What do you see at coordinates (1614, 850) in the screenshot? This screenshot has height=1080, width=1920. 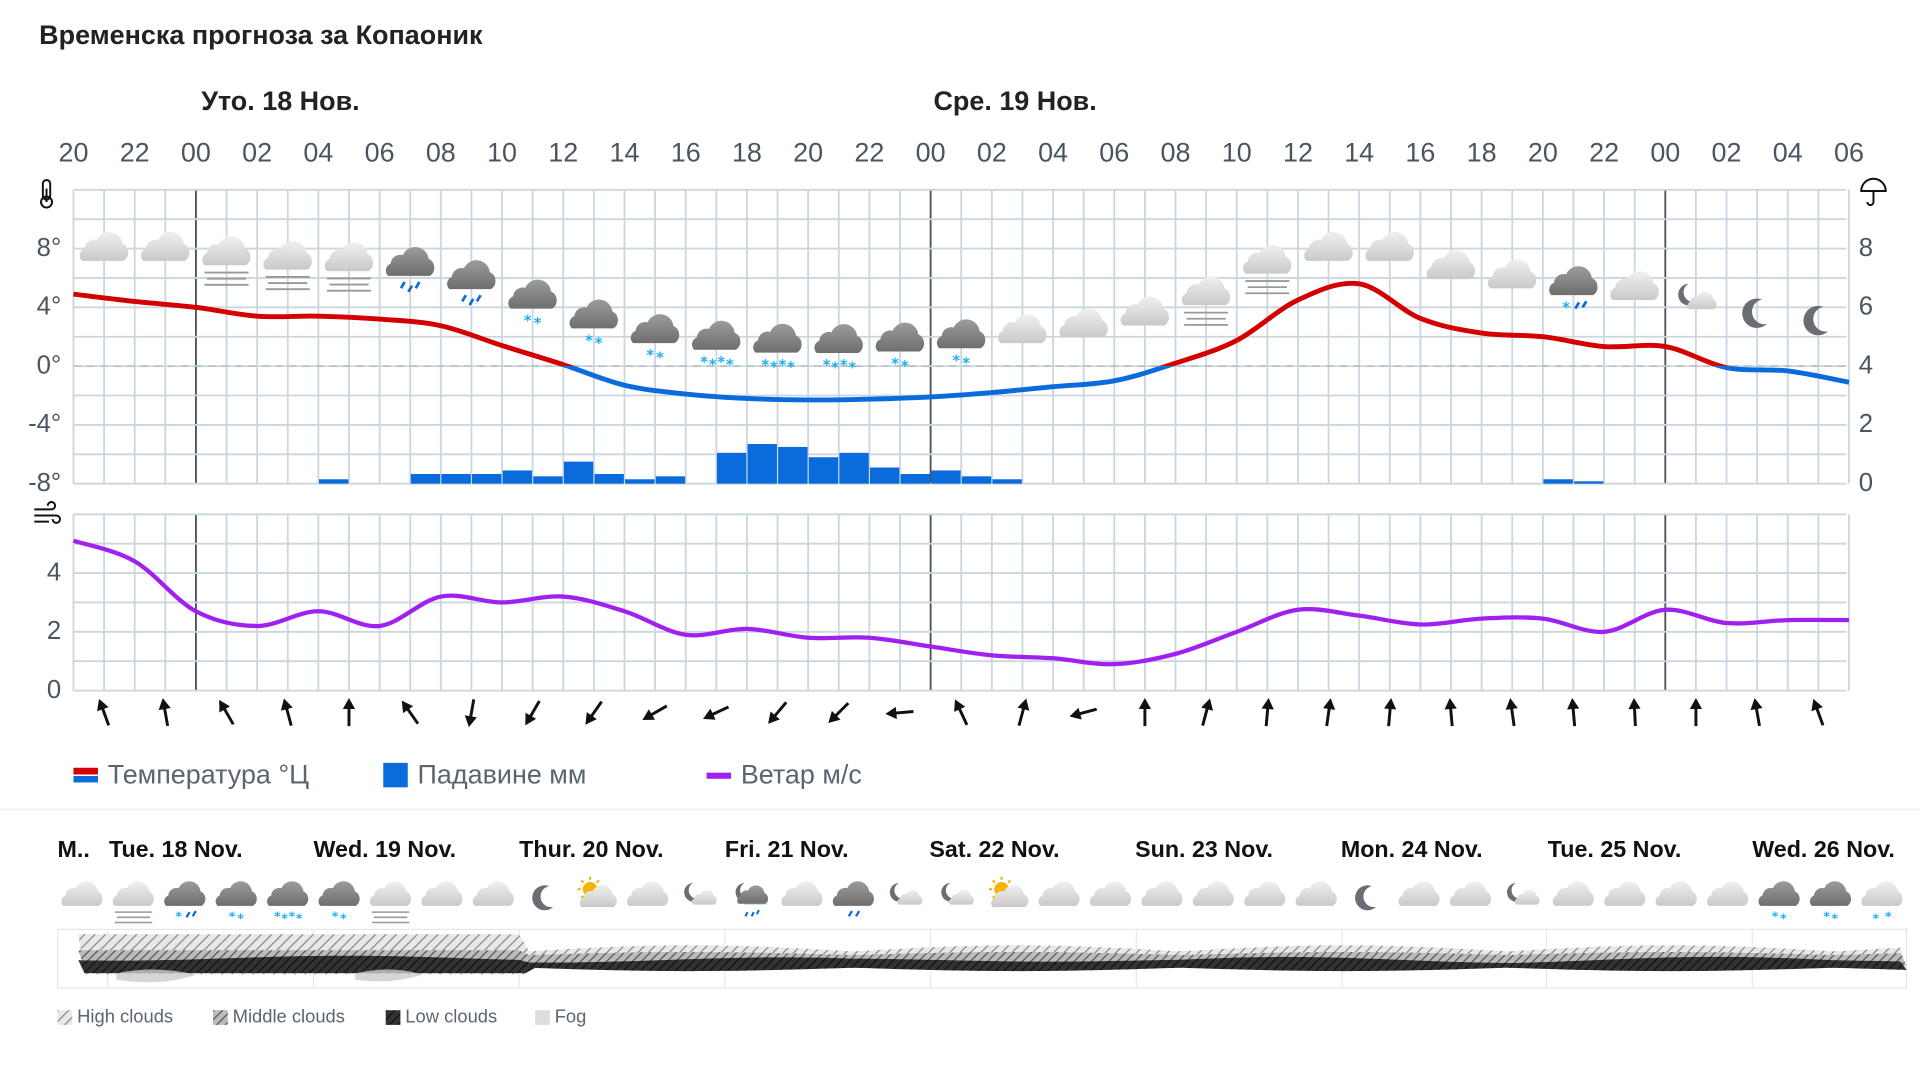 I see `day-label: Tue. 25 Nov.` at bounding box center [1614, 850].